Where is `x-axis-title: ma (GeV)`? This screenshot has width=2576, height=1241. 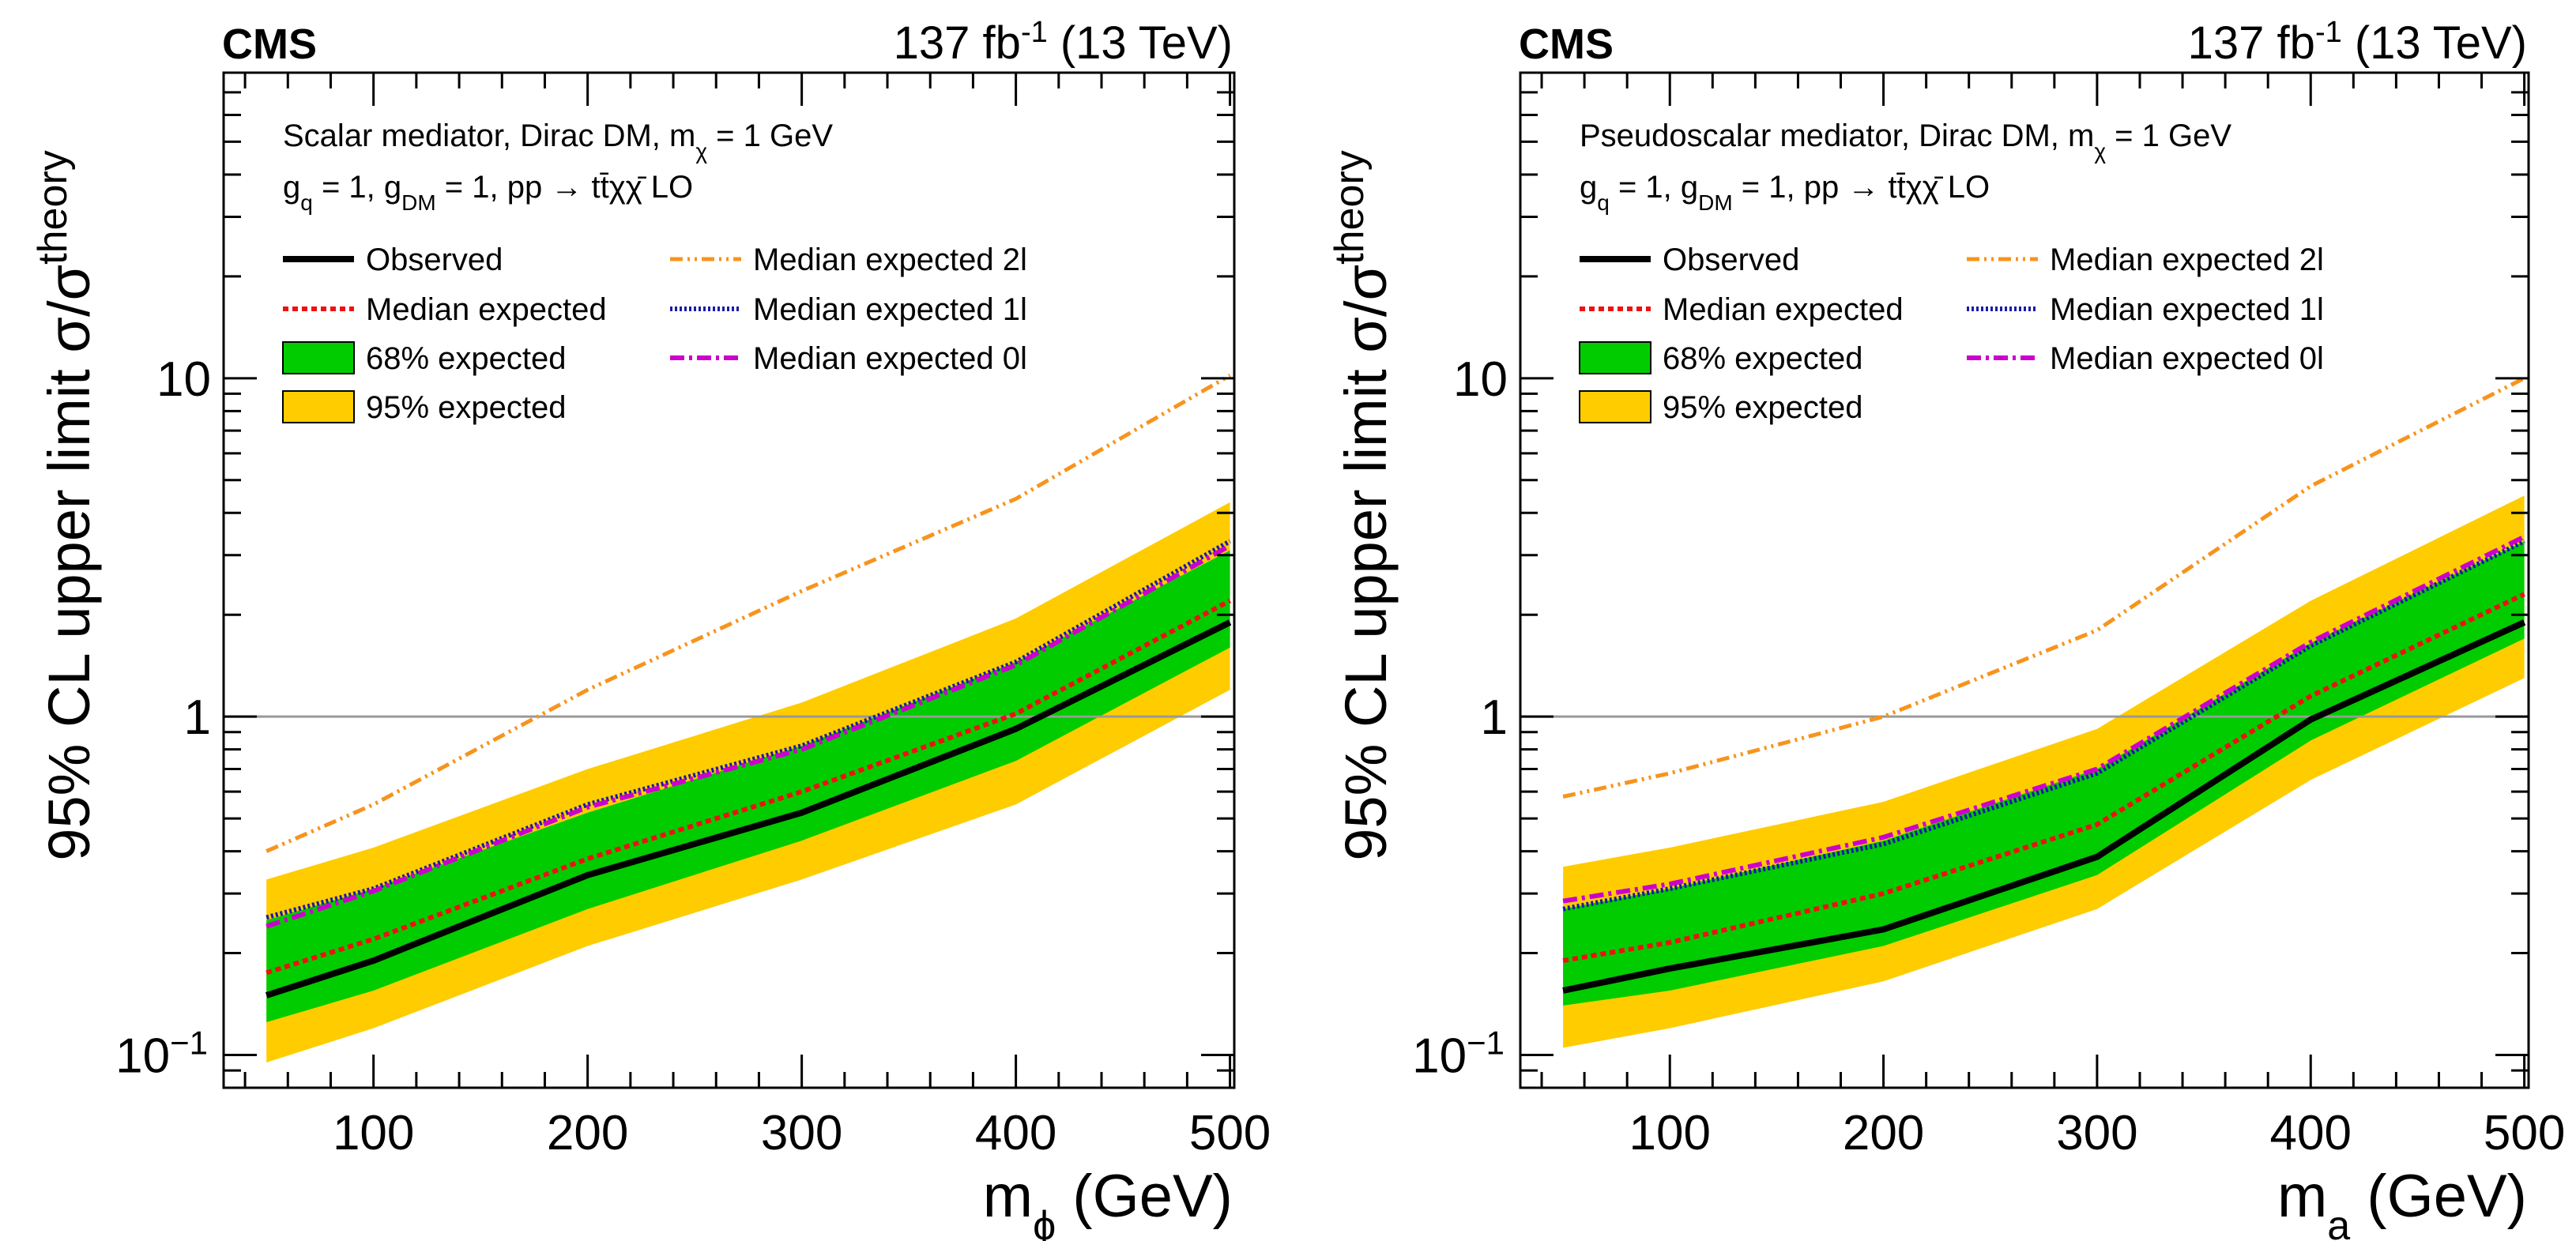 x-axis-title: ma (GeV) is located at coordinates (2402, 1202).